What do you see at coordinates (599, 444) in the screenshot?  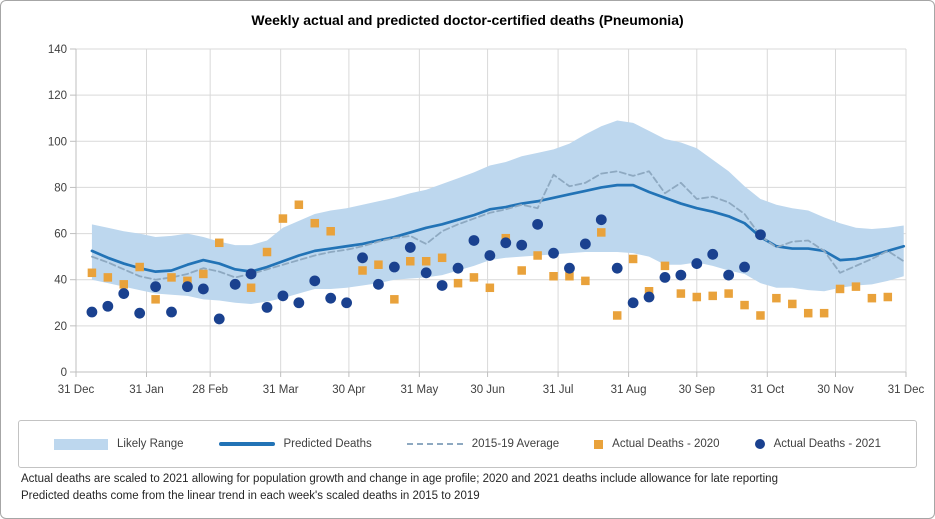 I see `actual-2020-marker-swatch` at bounding box center [599, 444].